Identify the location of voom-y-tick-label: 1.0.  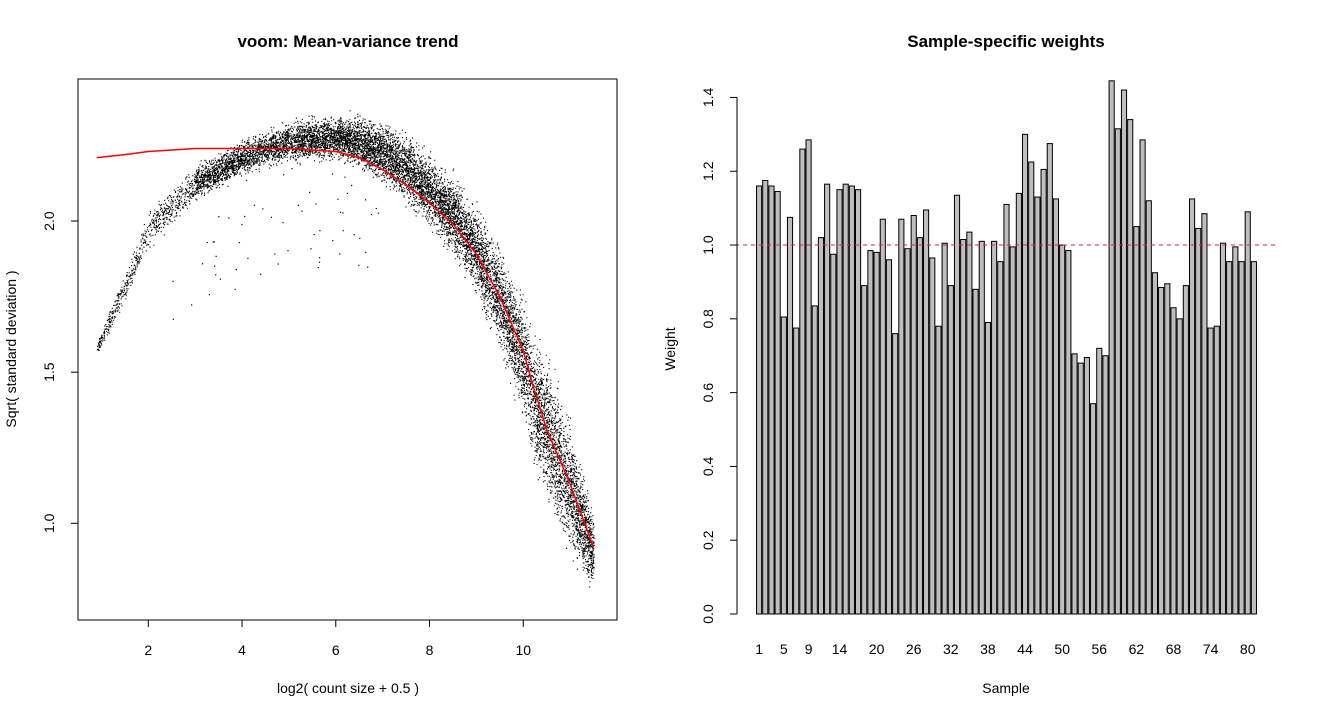
(49, 523).